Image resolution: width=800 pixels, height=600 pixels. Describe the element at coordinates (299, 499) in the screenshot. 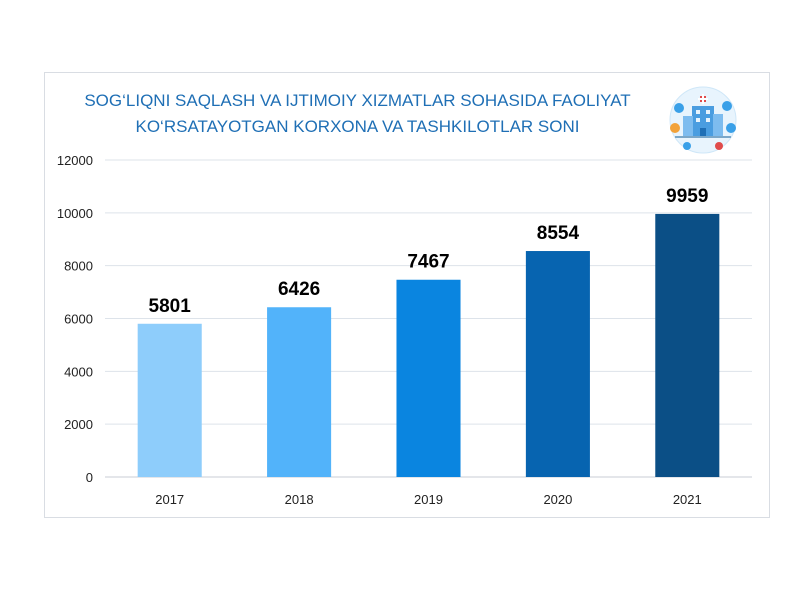

I see `x-tick-label: 2018` at that location.